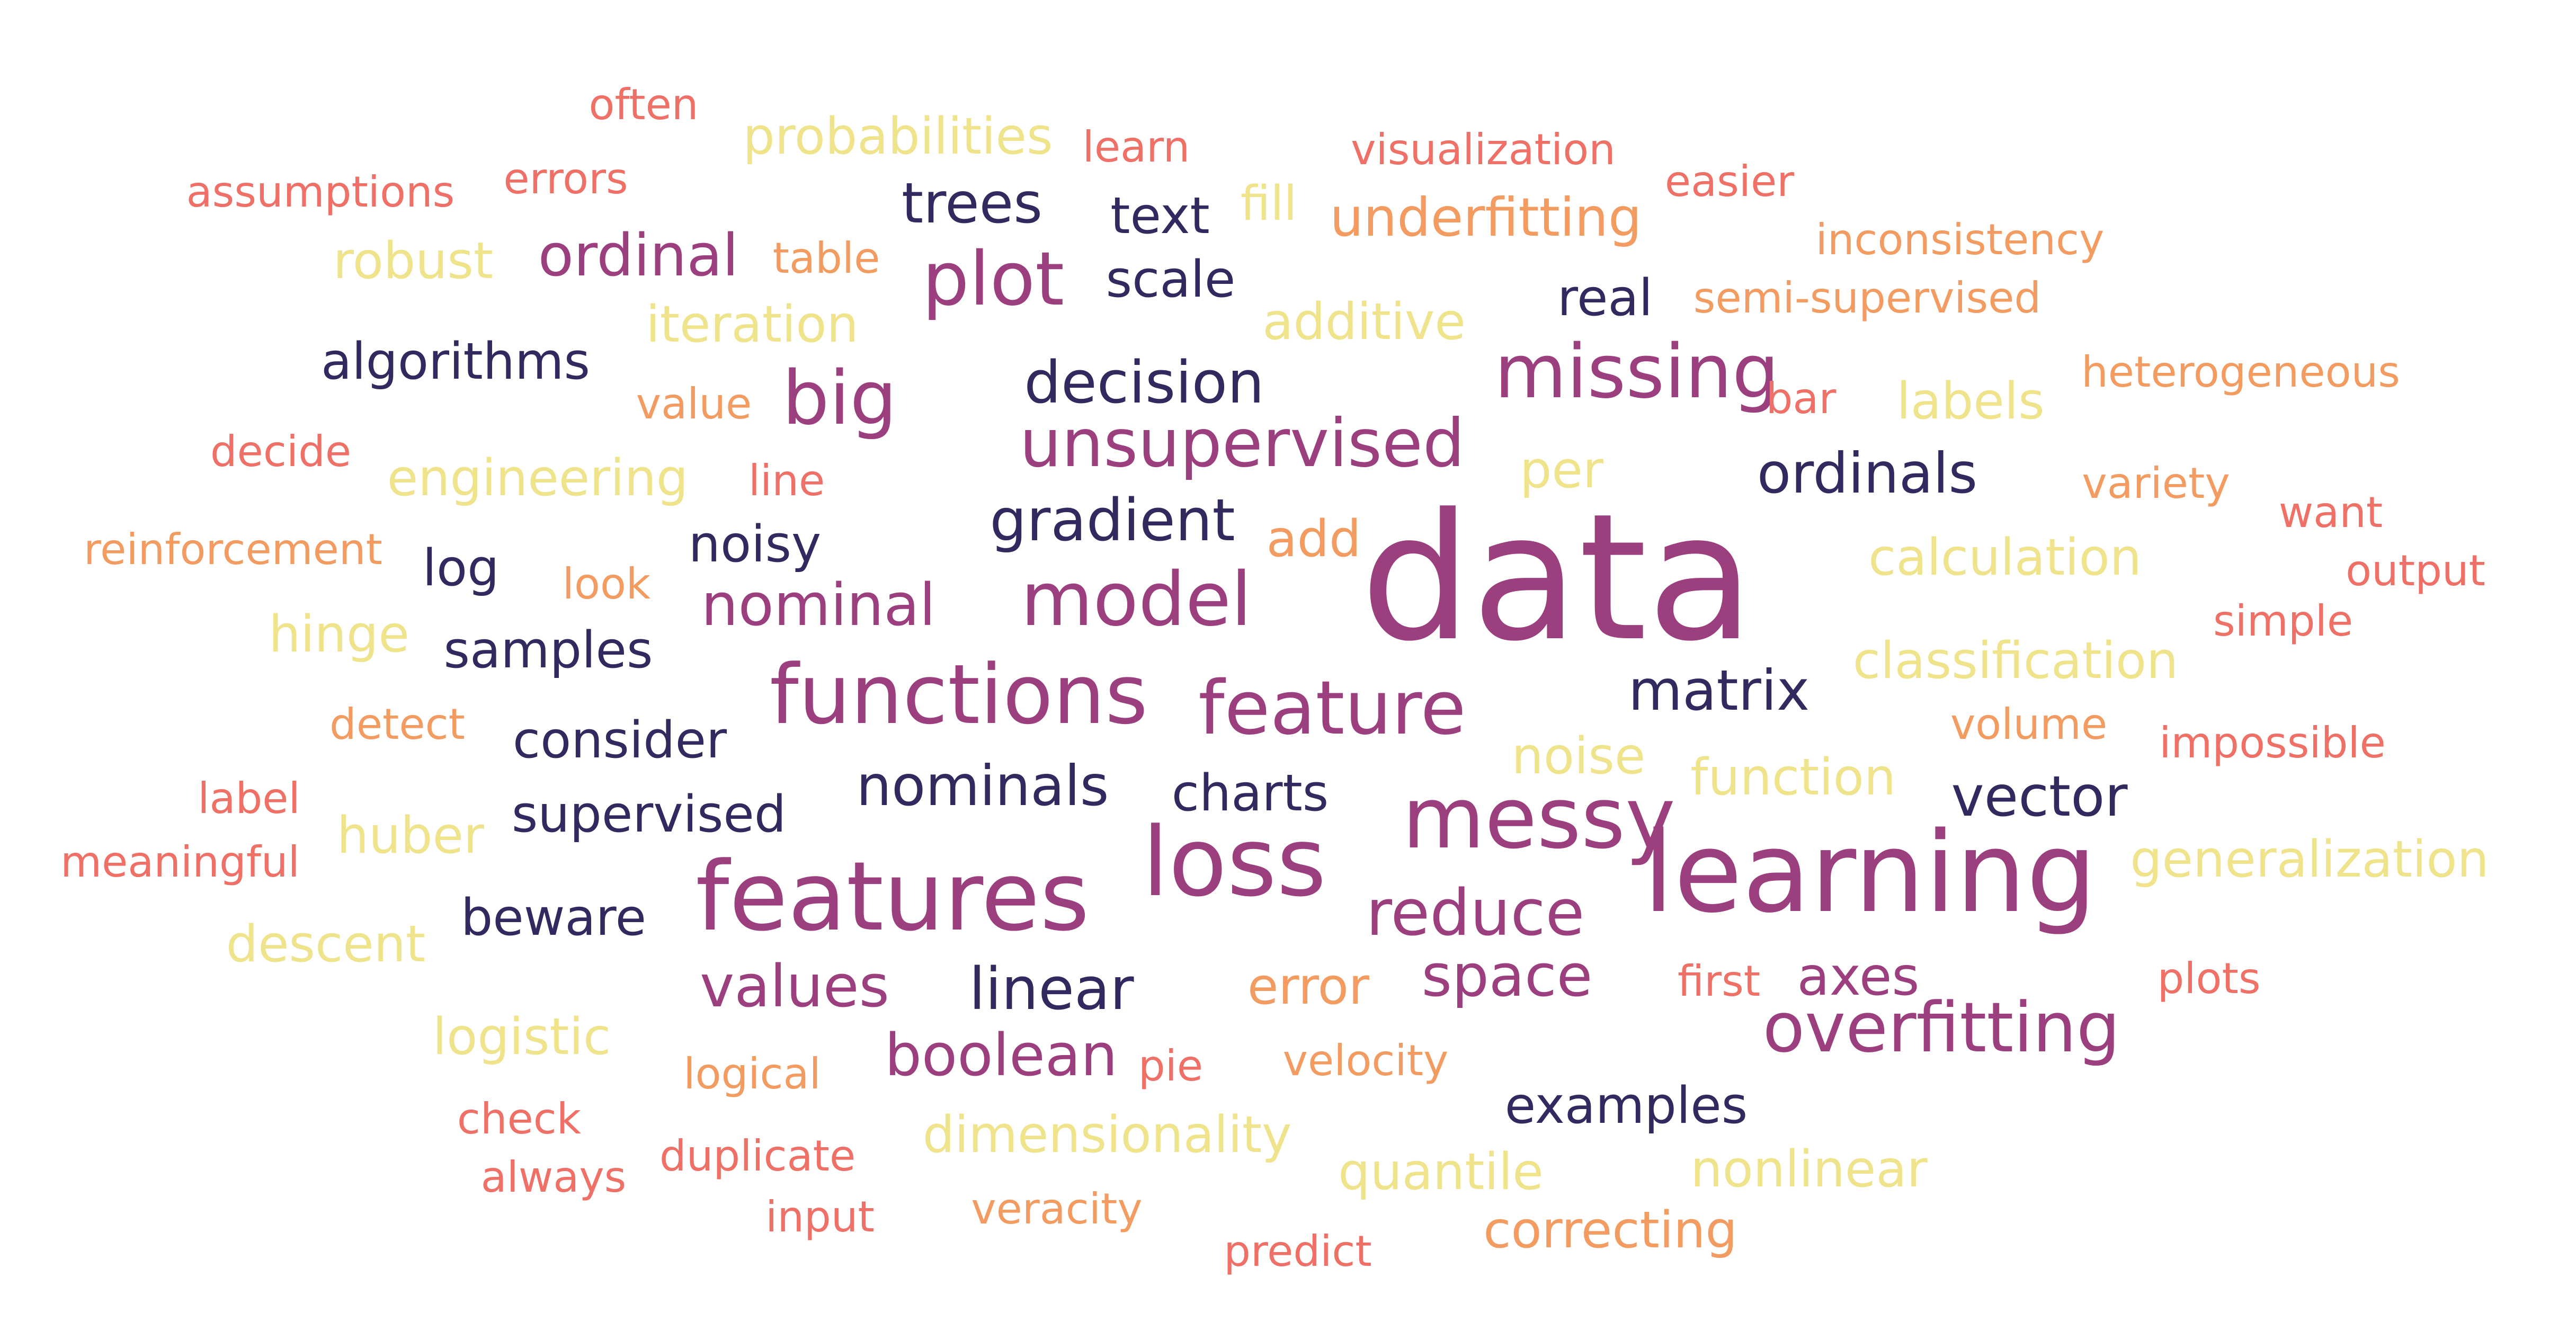 Image resolution: width=2576 pixels, height=1340 pixels. What do you see at coordinates (983, 786) in the screenshot?
I see `word-nominals: nominals` at bounding box center [983, 786].